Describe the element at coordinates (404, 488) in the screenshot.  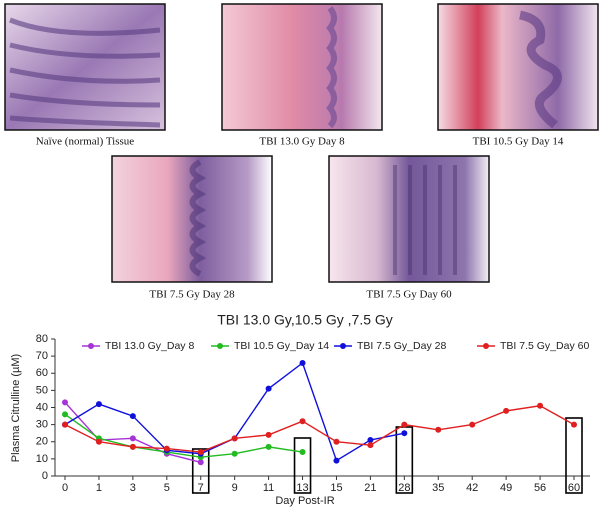
I see `x-tick-label: 28` at that location.